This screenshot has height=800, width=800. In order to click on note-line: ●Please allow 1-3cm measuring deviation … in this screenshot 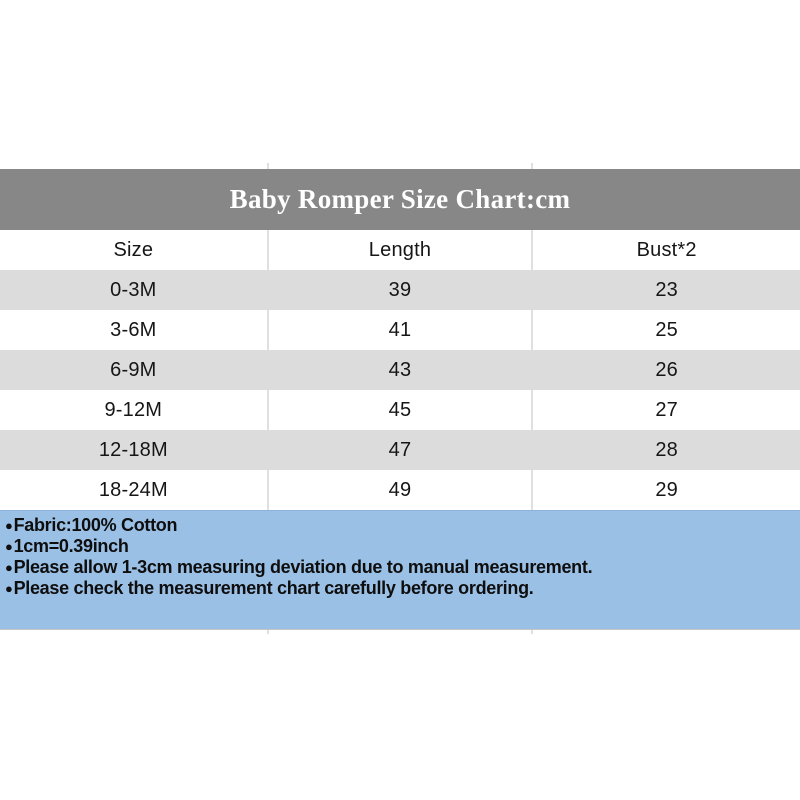, I will do `click(399, 567)`.